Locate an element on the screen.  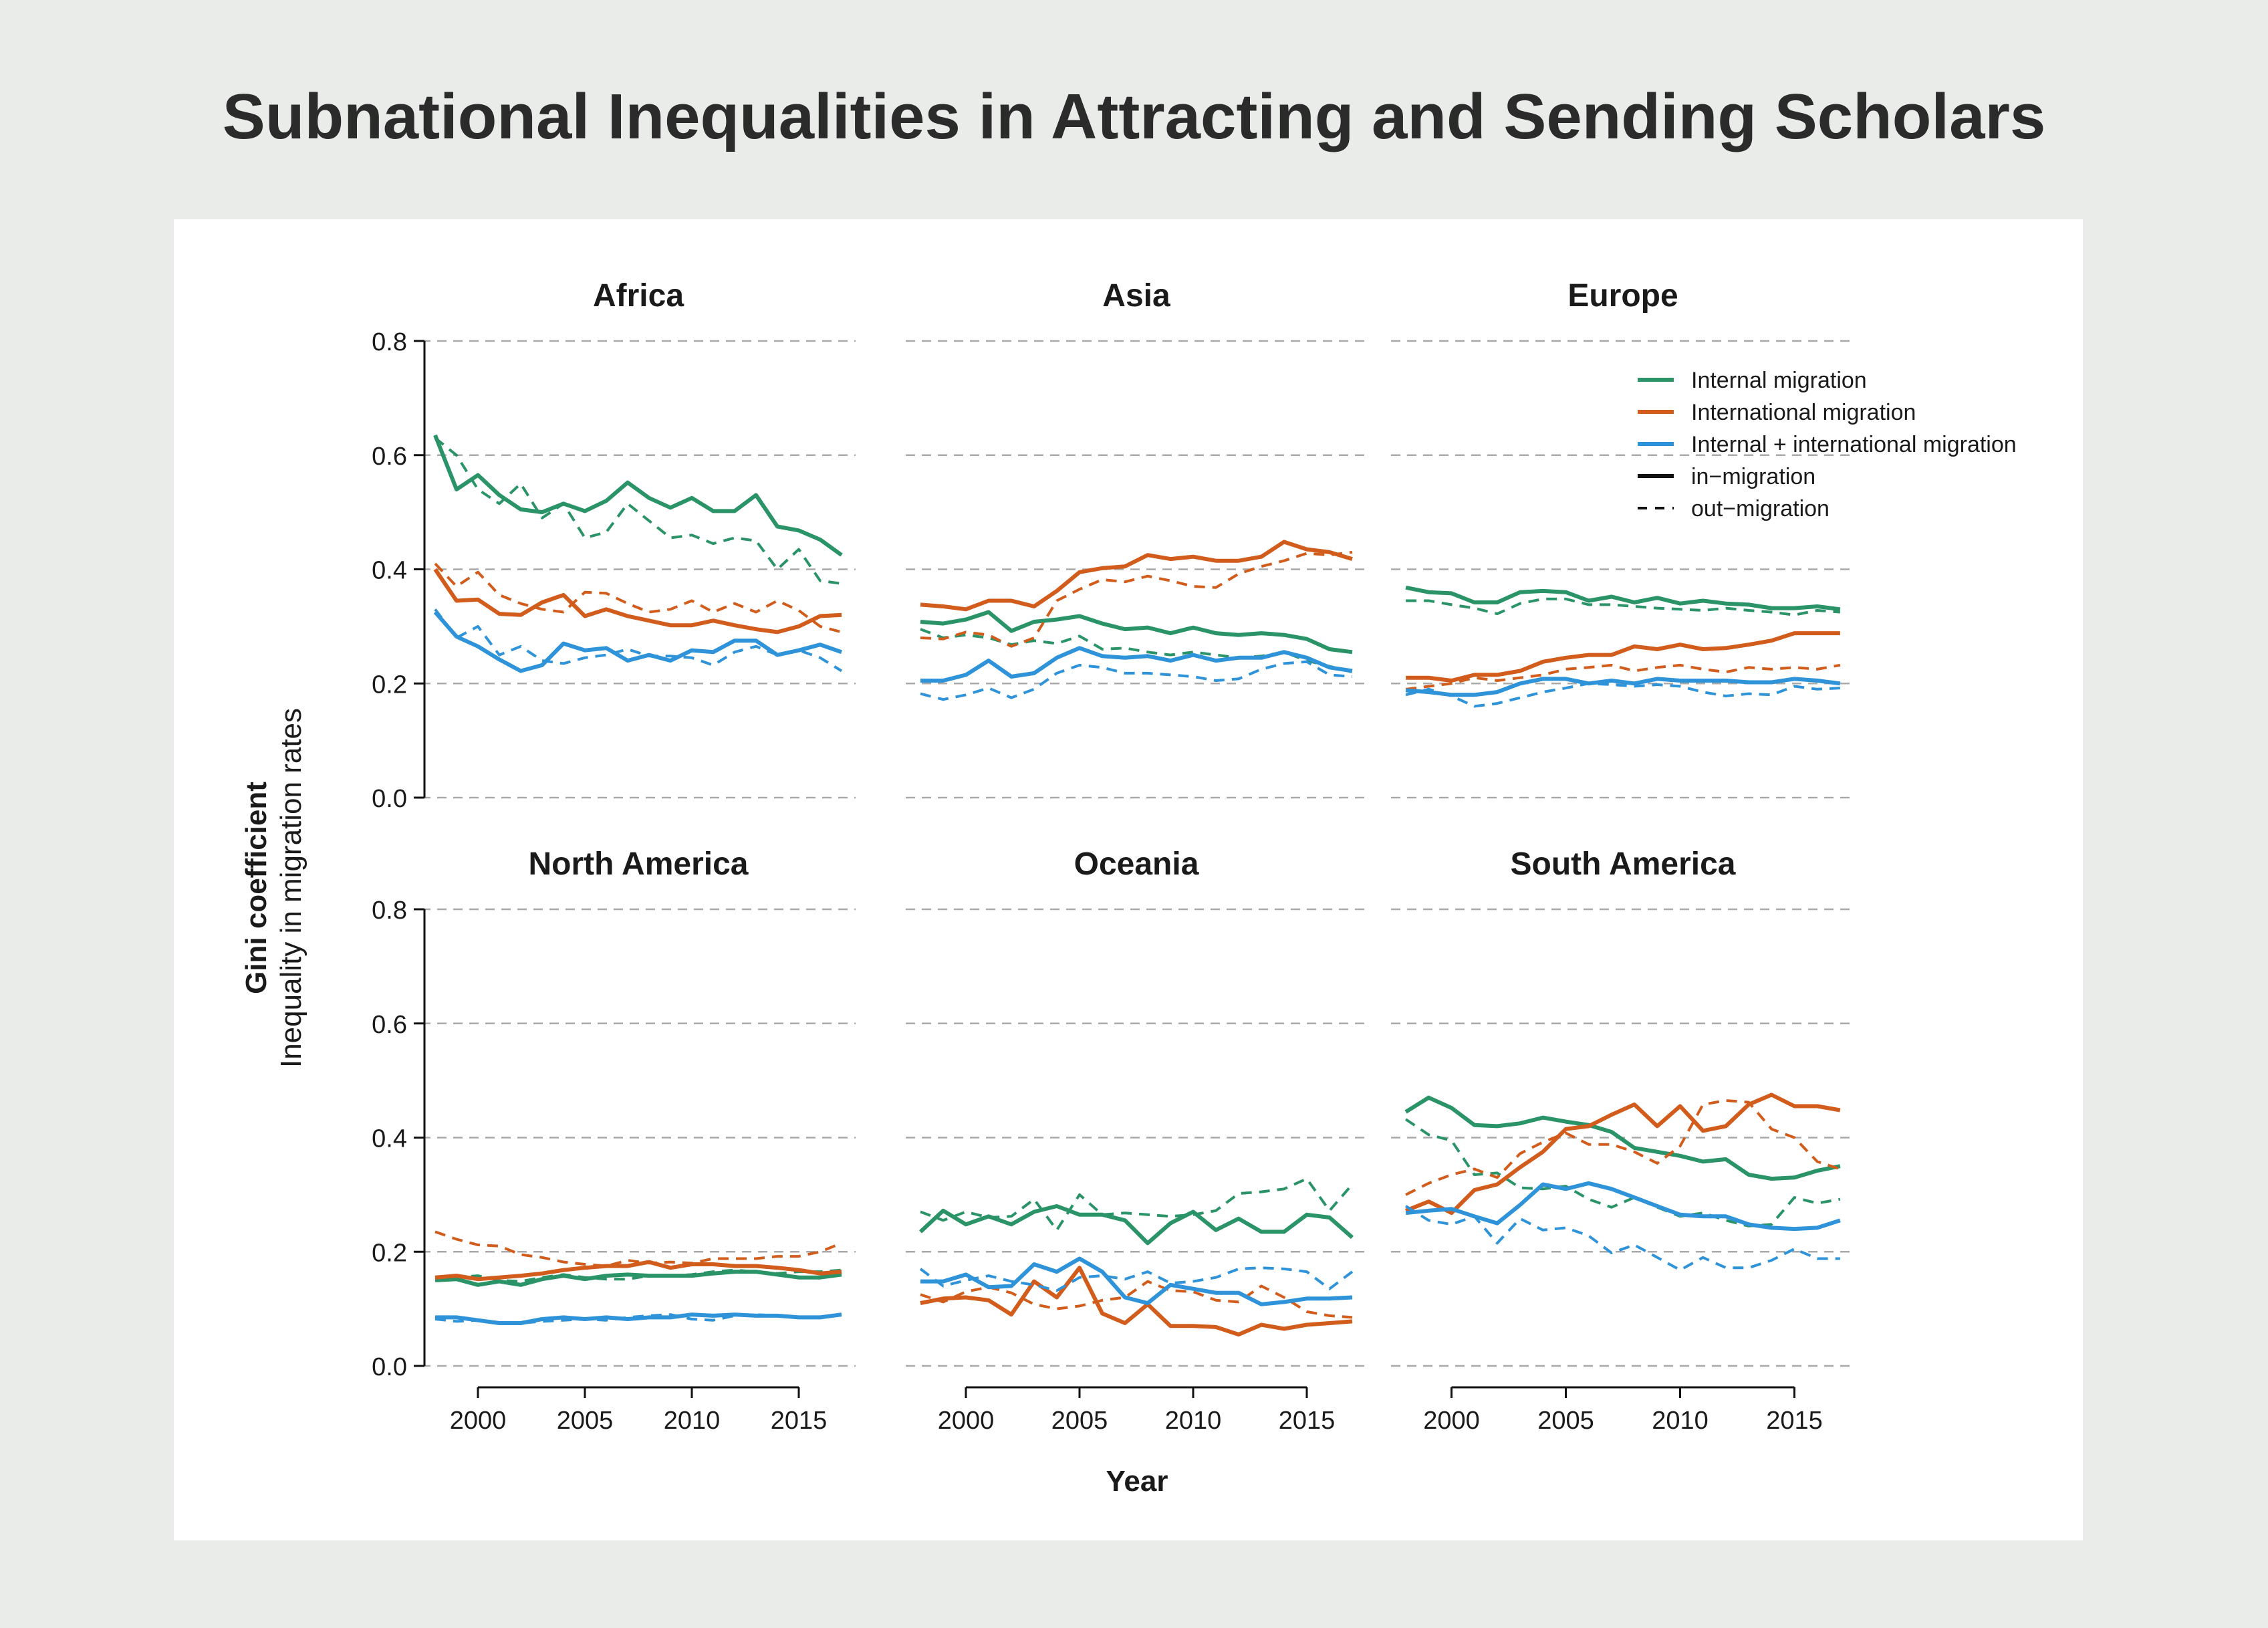
legend-label: in−migration is located at coordinates (1753, 476).